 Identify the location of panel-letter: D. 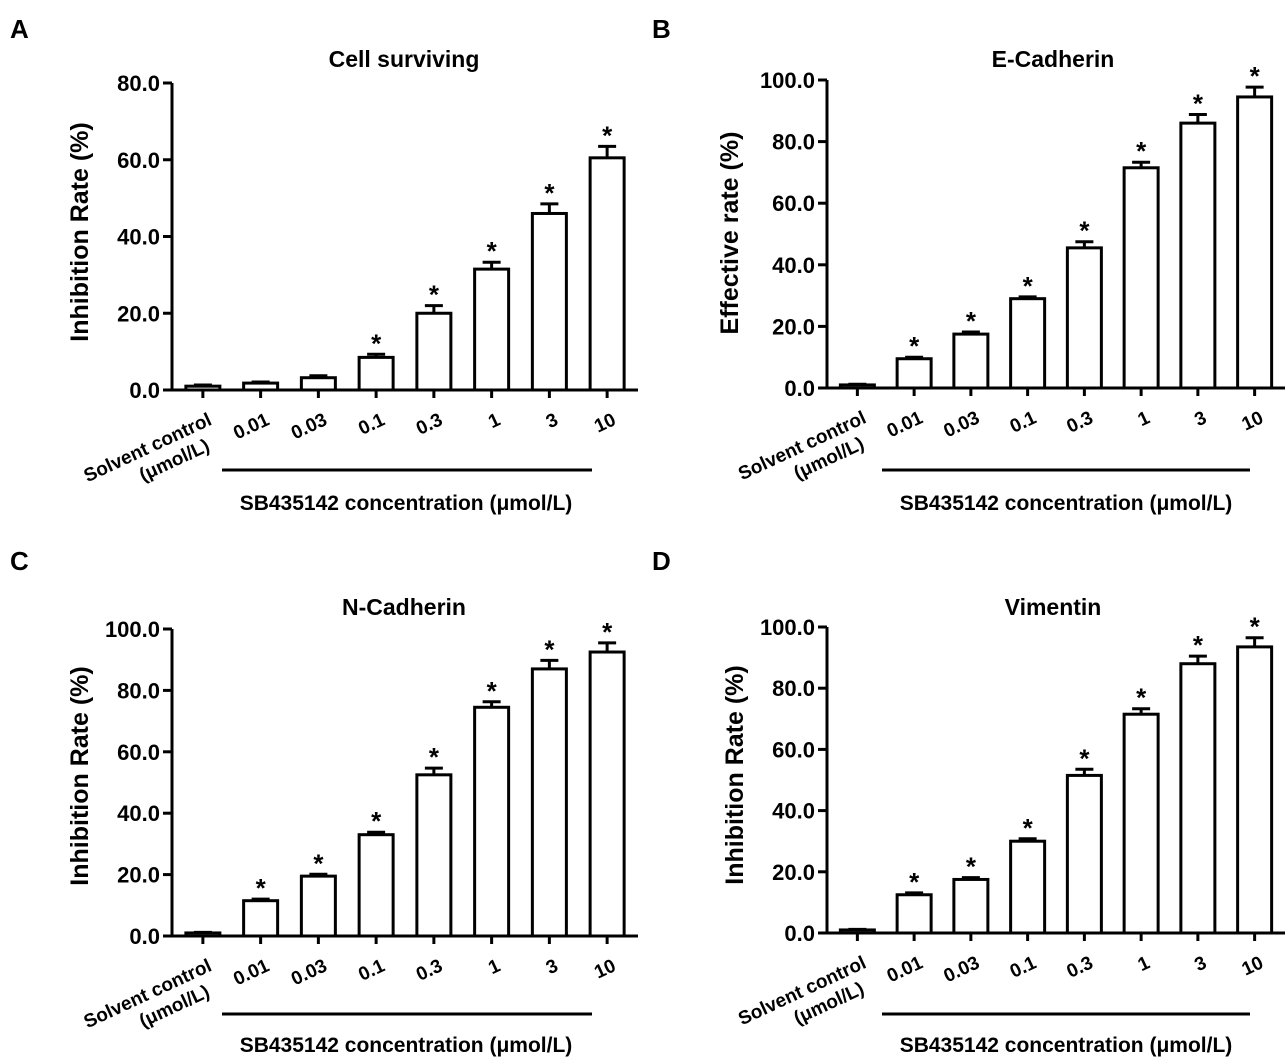
(661, 561).